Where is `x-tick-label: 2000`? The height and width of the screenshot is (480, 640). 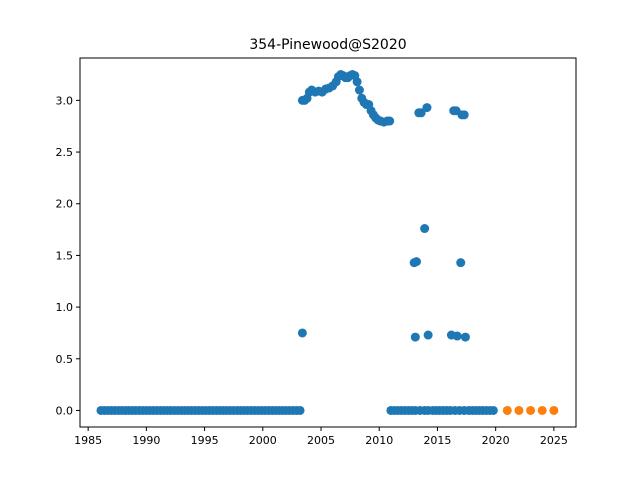 x-tick-label: 2000 is located at coordinates (263, 440).